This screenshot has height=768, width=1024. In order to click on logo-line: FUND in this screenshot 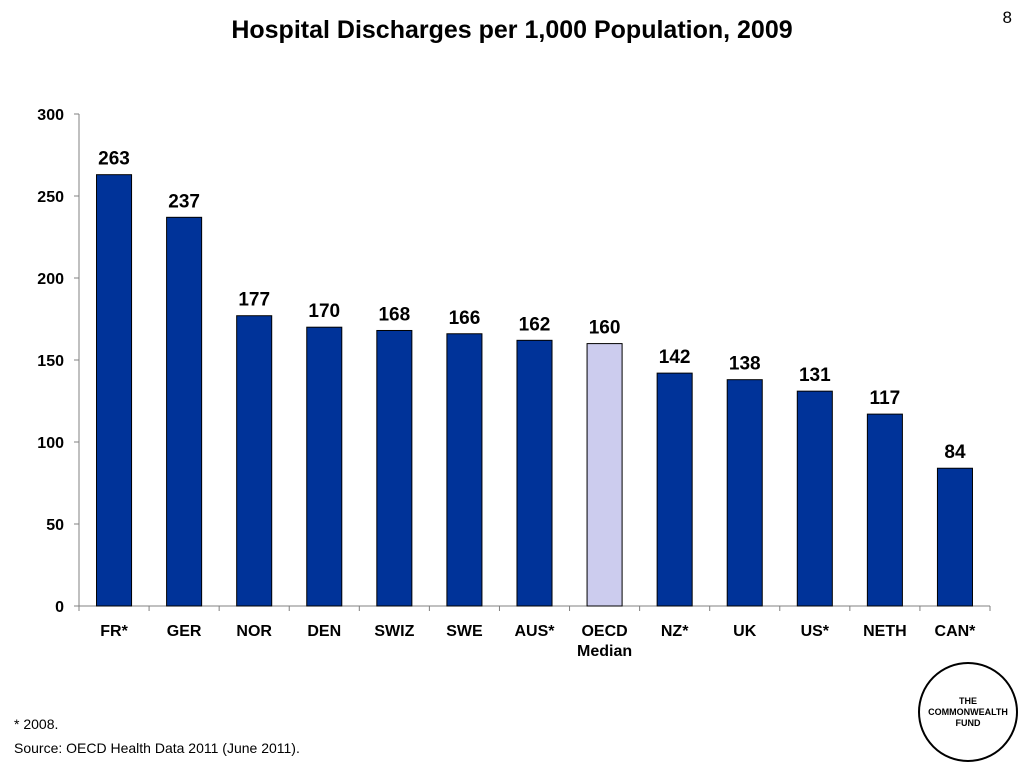, I will do `click(968, 722)`.